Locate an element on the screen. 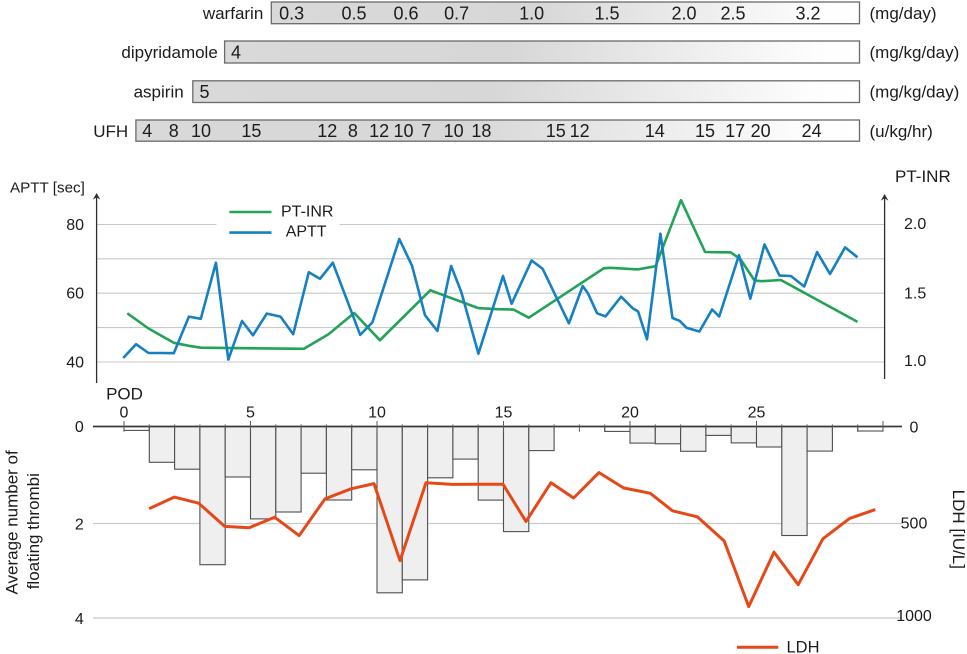 This screenshot has height=654, width=967. svg-text: 40 is located at coordinates (75, 363).